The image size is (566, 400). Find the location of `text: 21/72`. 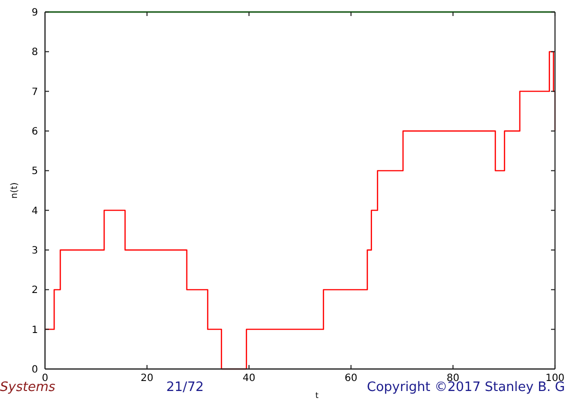

text: 21/72 is located at coordinates (185, 387).